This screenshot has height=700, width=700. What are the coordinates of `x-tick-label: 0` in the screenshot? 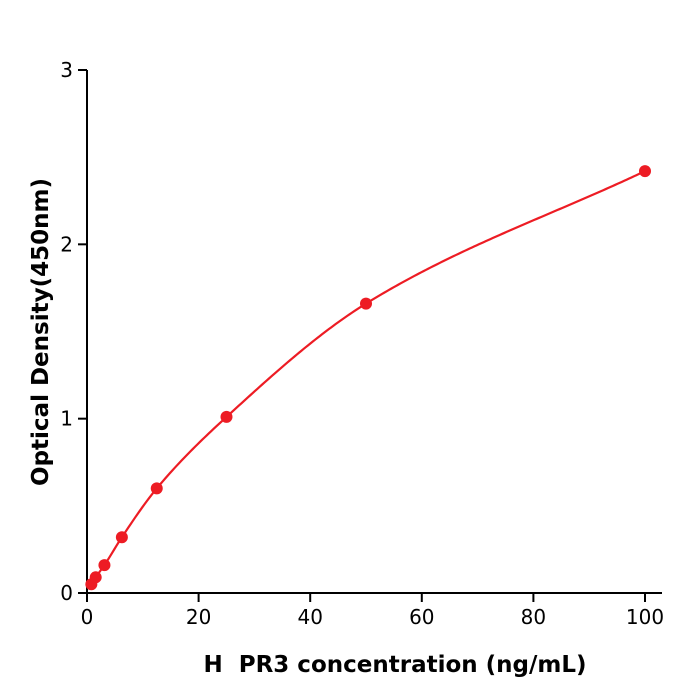 It's located at (87, 617).